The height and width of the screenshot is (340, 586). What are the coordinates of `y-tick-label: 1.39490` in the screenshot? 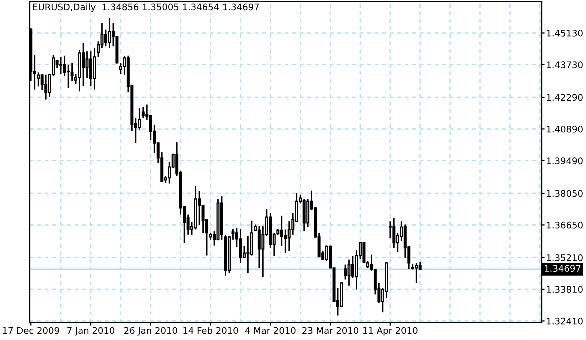 It's located at (565, 161).